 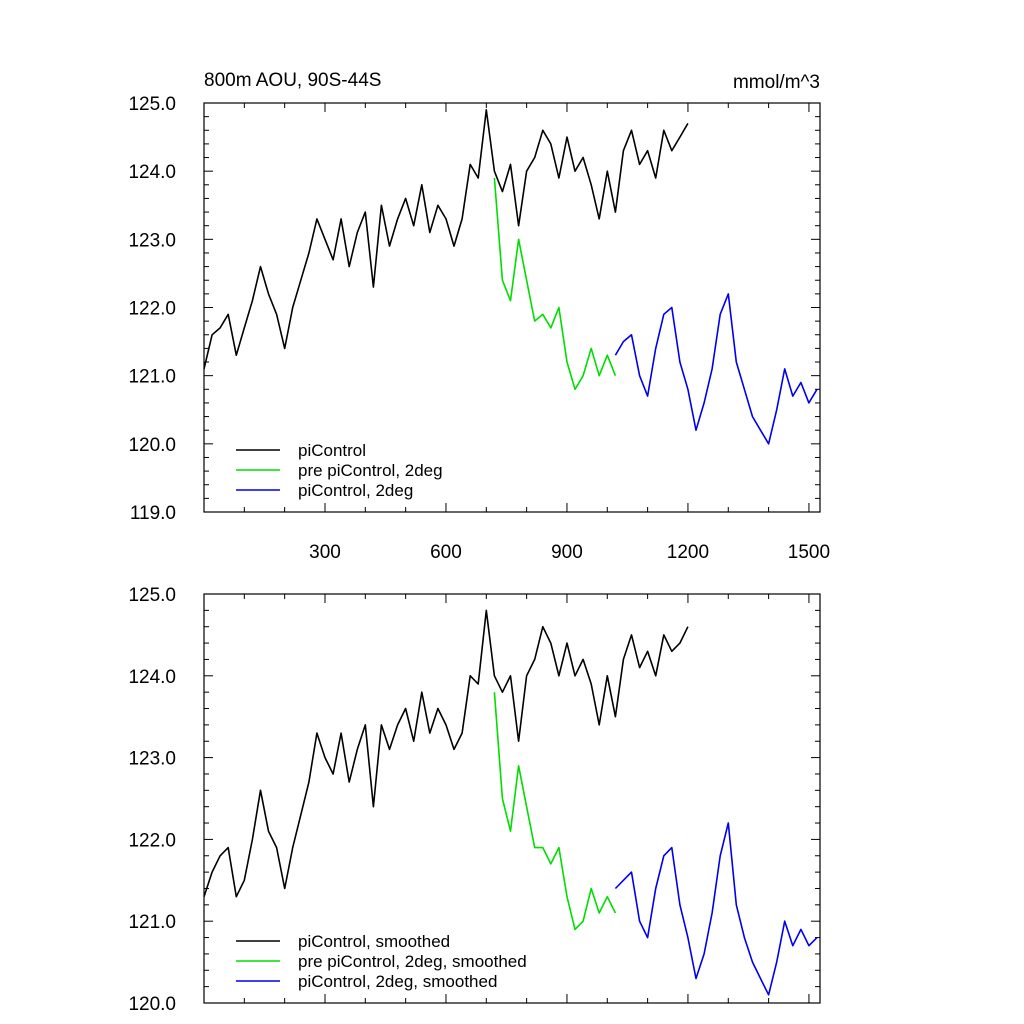 What do you see at coordinates (355, 490) in the screenshot?
I see `legend-label: piControl, 2deg` at bounding box center [355, 490].